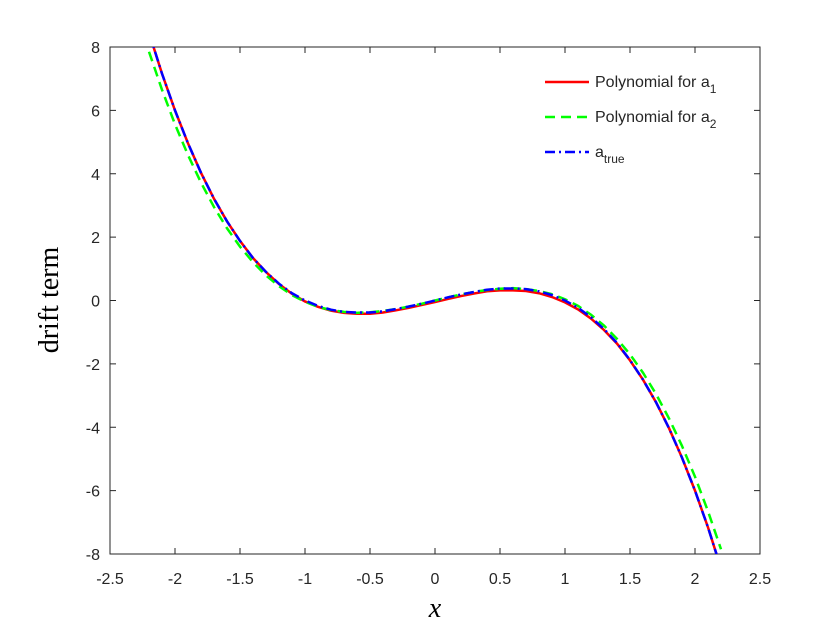 The height and width of the screenshot is (630, 840). What do you see at coordinates (713, 124) in the screenshot?
I see `legend-subscript: 2` at bounding box center [713, 124].